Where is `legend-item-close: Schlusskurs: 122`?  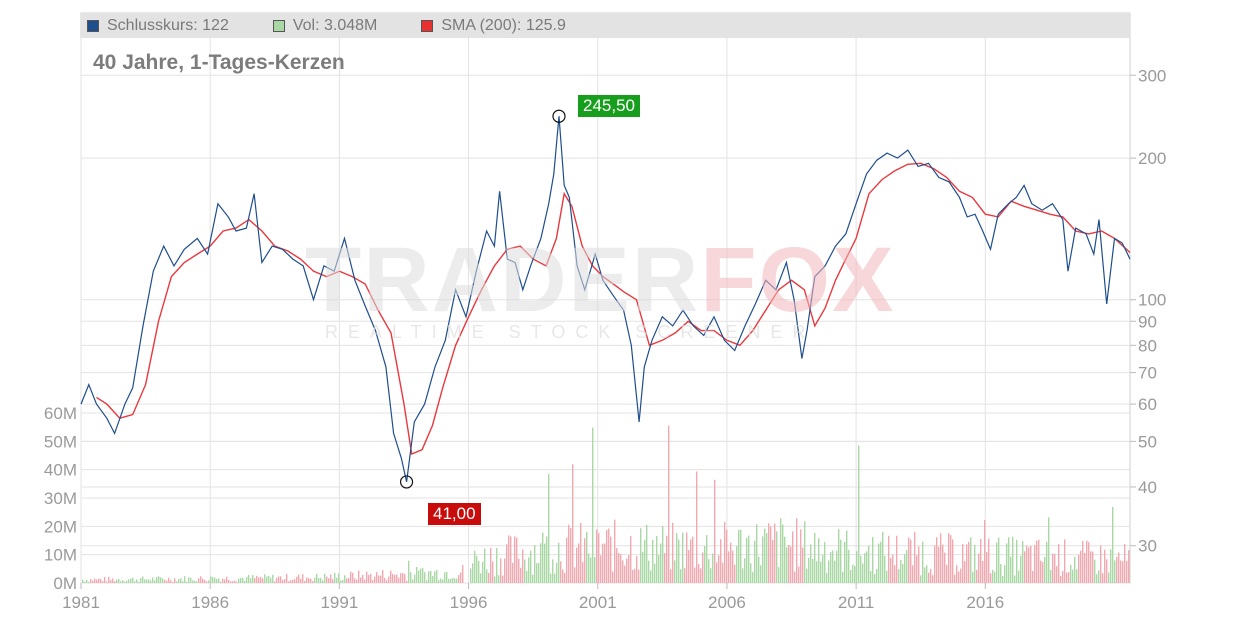
legend-item-close: Schlusskurs: 122 is located at coordinates (158, 26).